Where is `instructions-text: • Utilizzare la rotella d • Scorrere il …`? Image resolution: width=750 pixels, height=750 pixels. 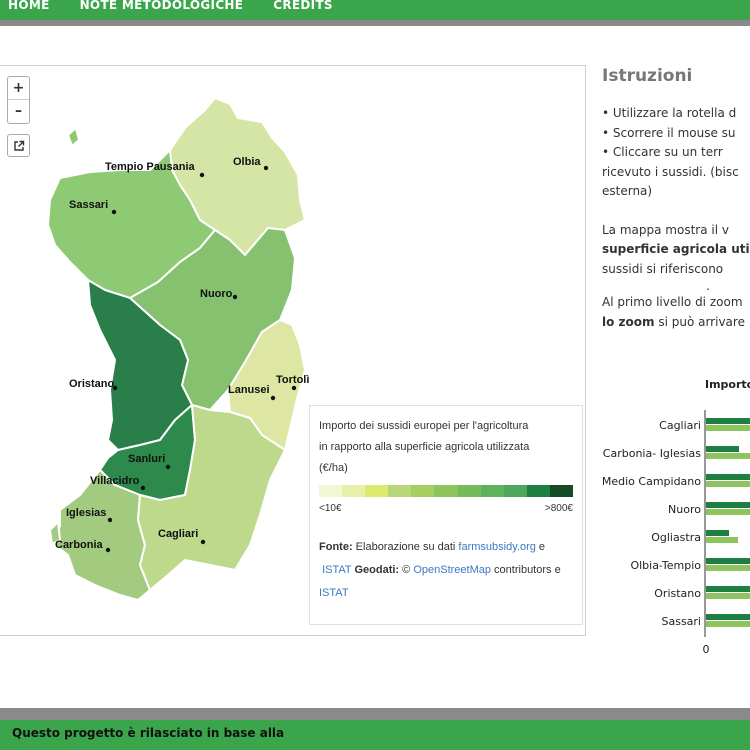
instructions-text: • Utilizzare la rotella d • Scorrere il … is located at coordinates (676, 218).